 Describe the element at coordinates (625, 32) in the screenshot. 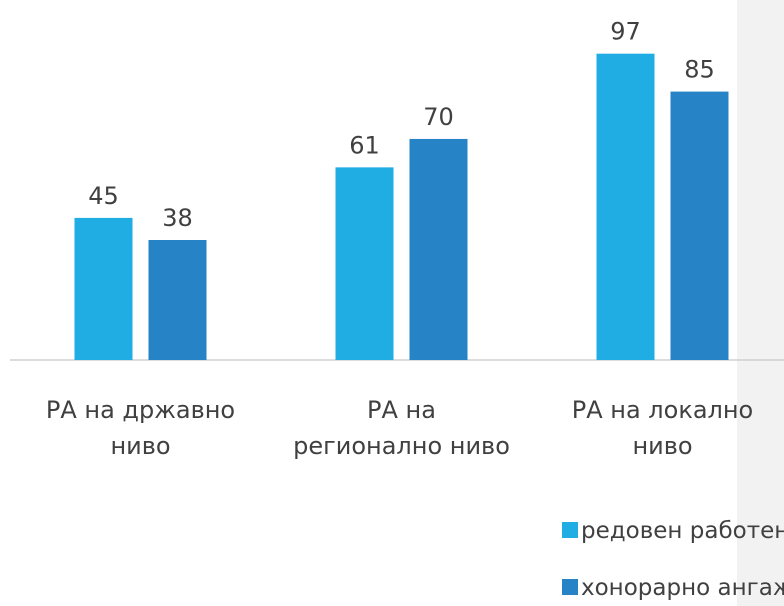

I see `data-label: 97` at that location.